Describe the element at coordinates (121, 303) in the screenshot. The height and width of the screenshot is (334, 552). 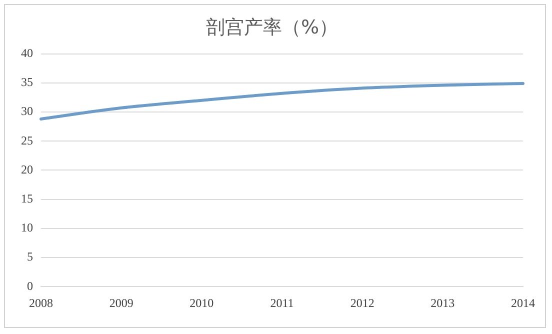
I see `x-tick-label: 2009` at that location.